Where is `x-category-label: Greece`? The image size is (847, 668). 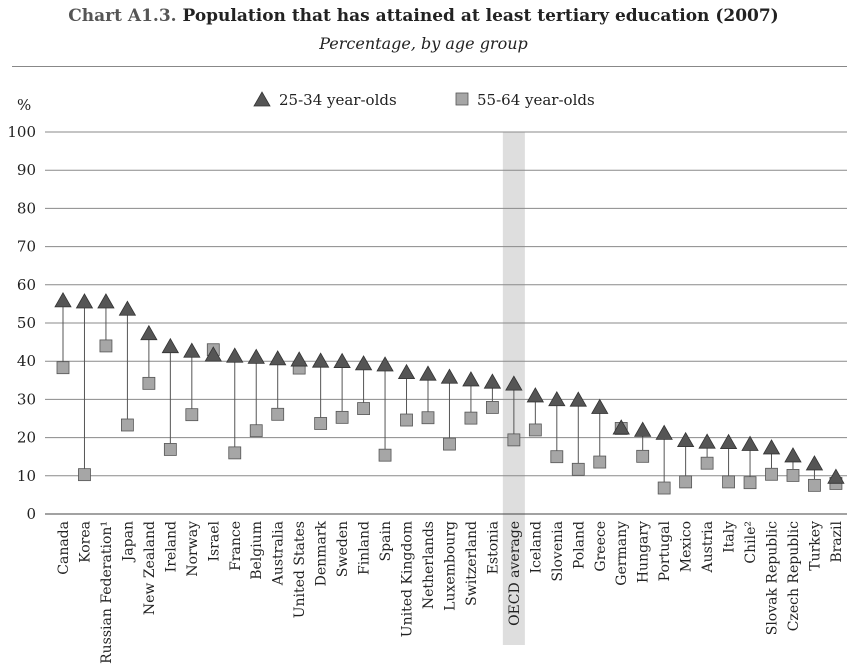
x-category-label: Greece is located at coordinates (601, 546).